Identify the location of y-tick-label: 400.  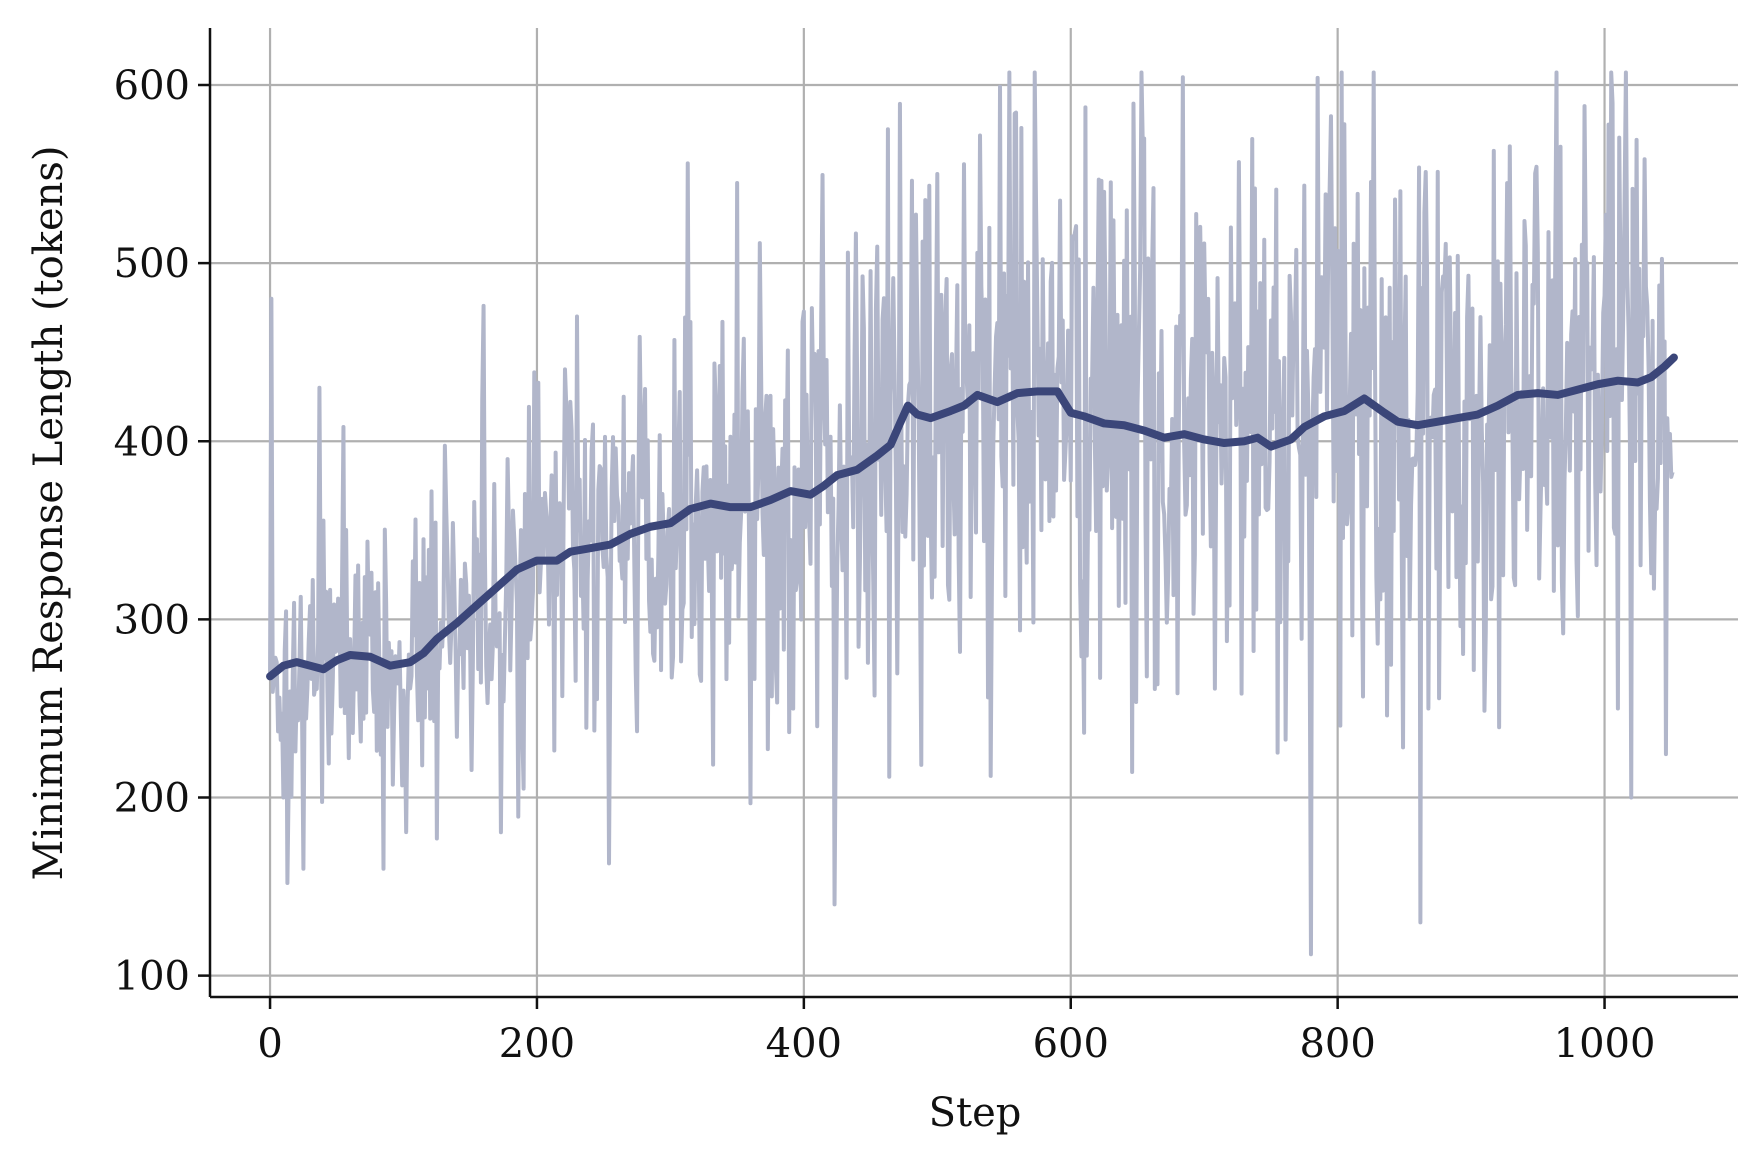
(152, 442).